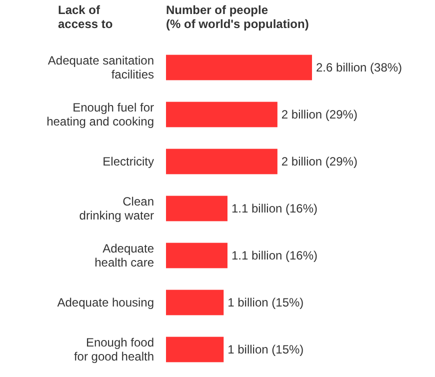 The image size is (435, 377). I want to click on y-tick-label: Enough fuel for heating and cooking, so click(100, 114).